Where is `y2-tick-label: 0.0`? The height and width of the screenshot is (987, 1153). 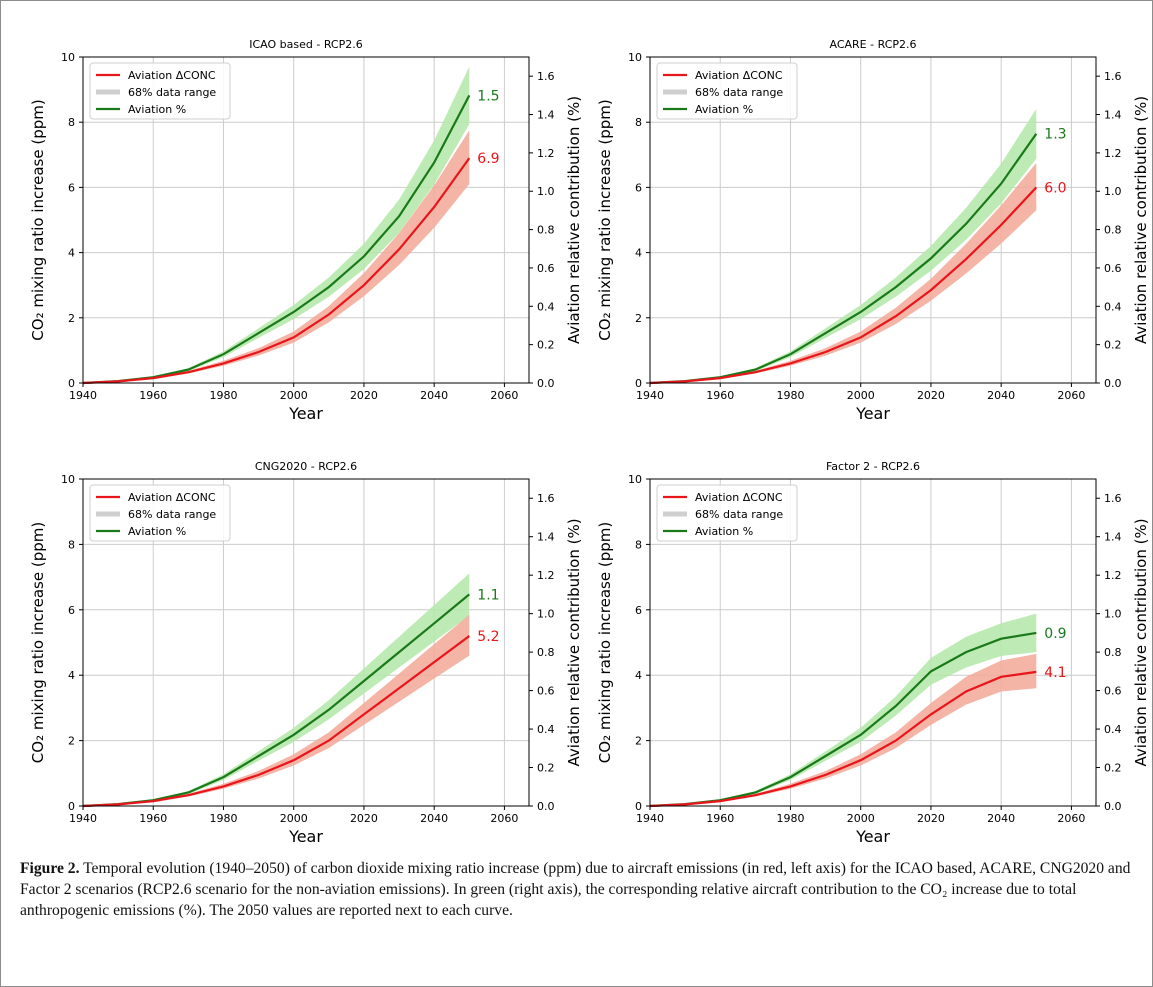
y2-tick-label: 0.0 is located at coordinates (1113, 806).